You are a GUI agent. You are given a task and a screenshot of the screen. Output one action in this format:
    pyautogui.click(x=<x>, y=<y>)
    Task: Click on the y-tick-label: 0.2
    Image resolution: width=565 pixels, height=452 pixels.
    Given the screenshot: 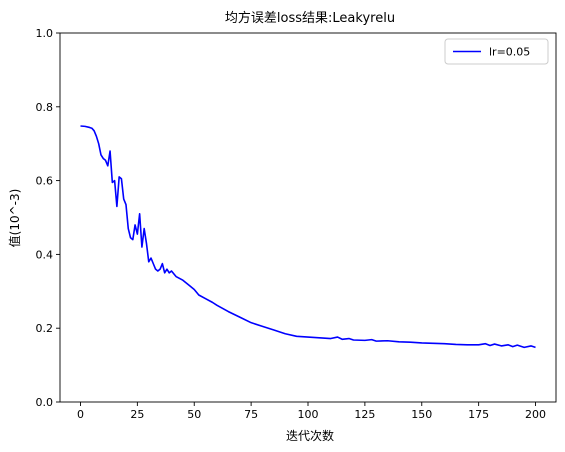 What is the action you would take?
    pyautogui.click(x=45, y=328)
    